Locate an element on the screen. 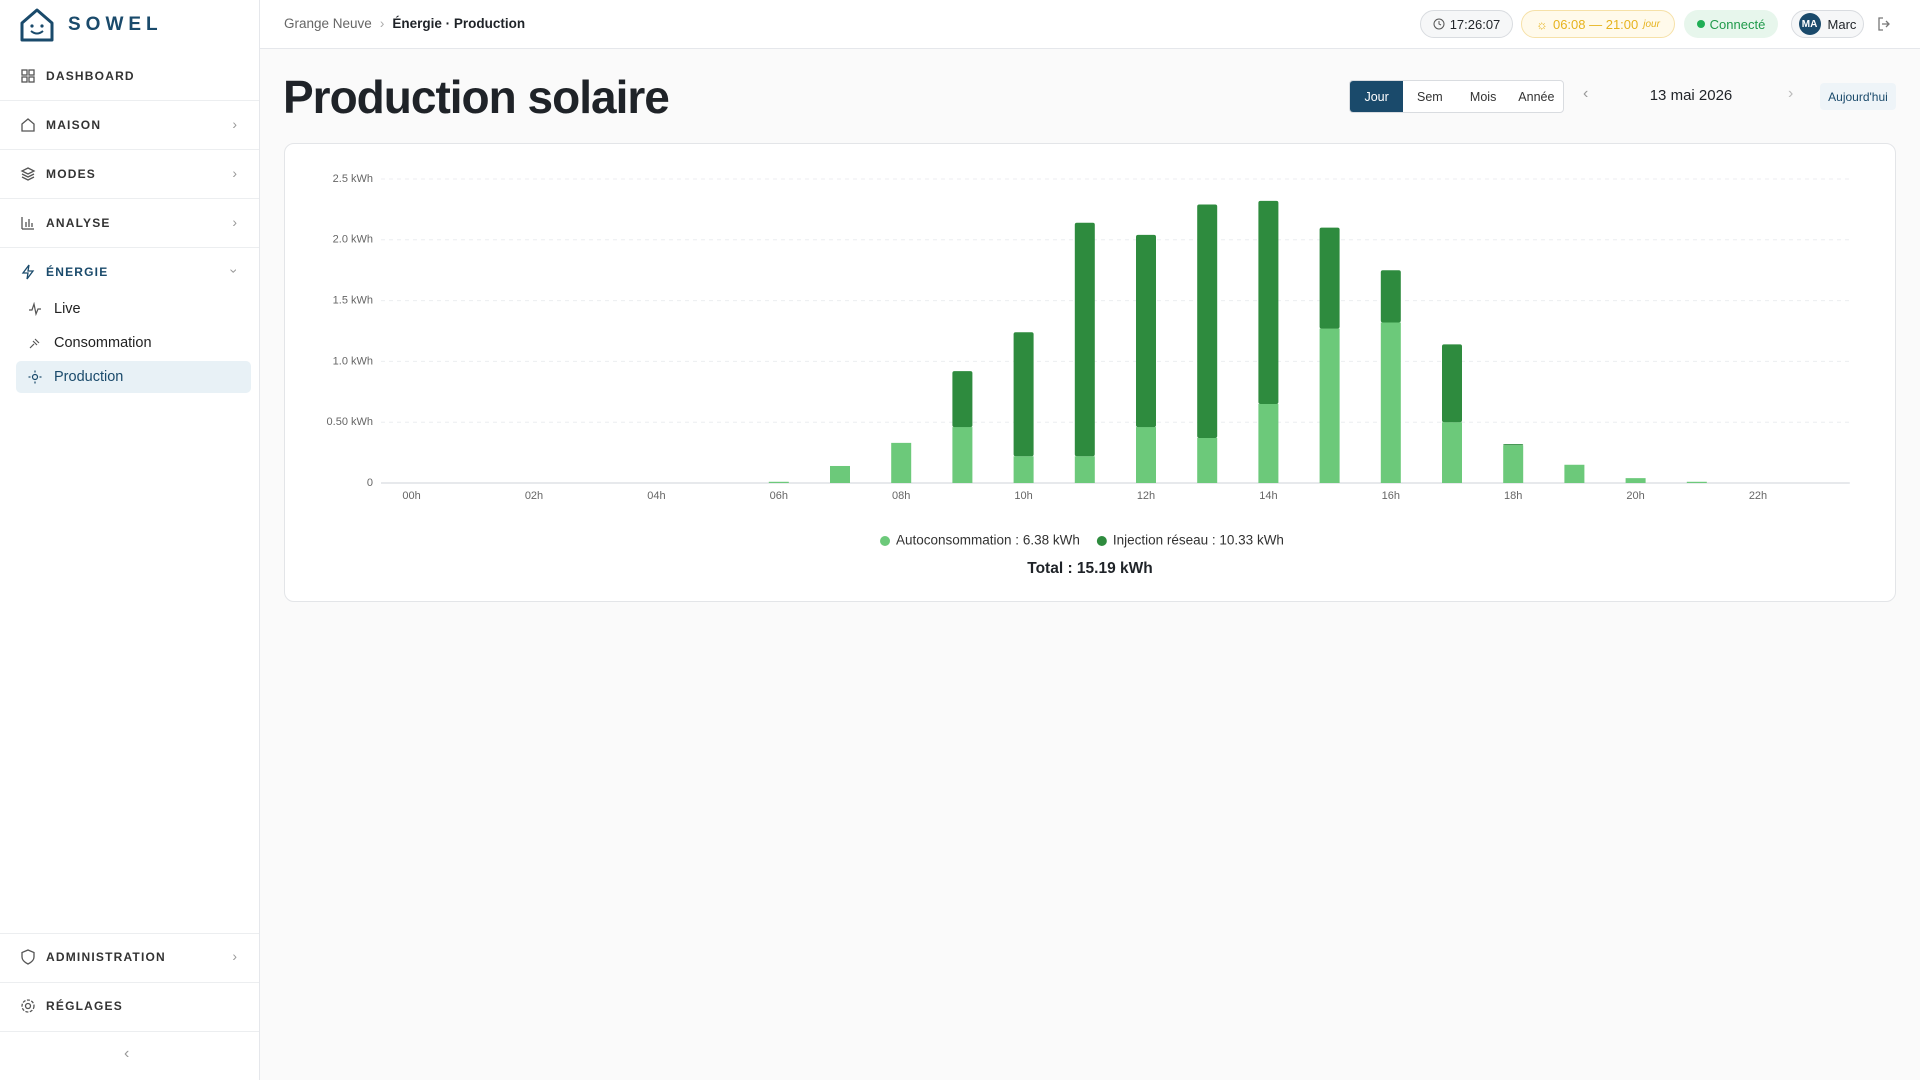 Image resolution: width=1920 pixels, height=1080 pixels. breadcrumb: Grange Neuve › Énergie · Production is located at coordinates (404, 23).